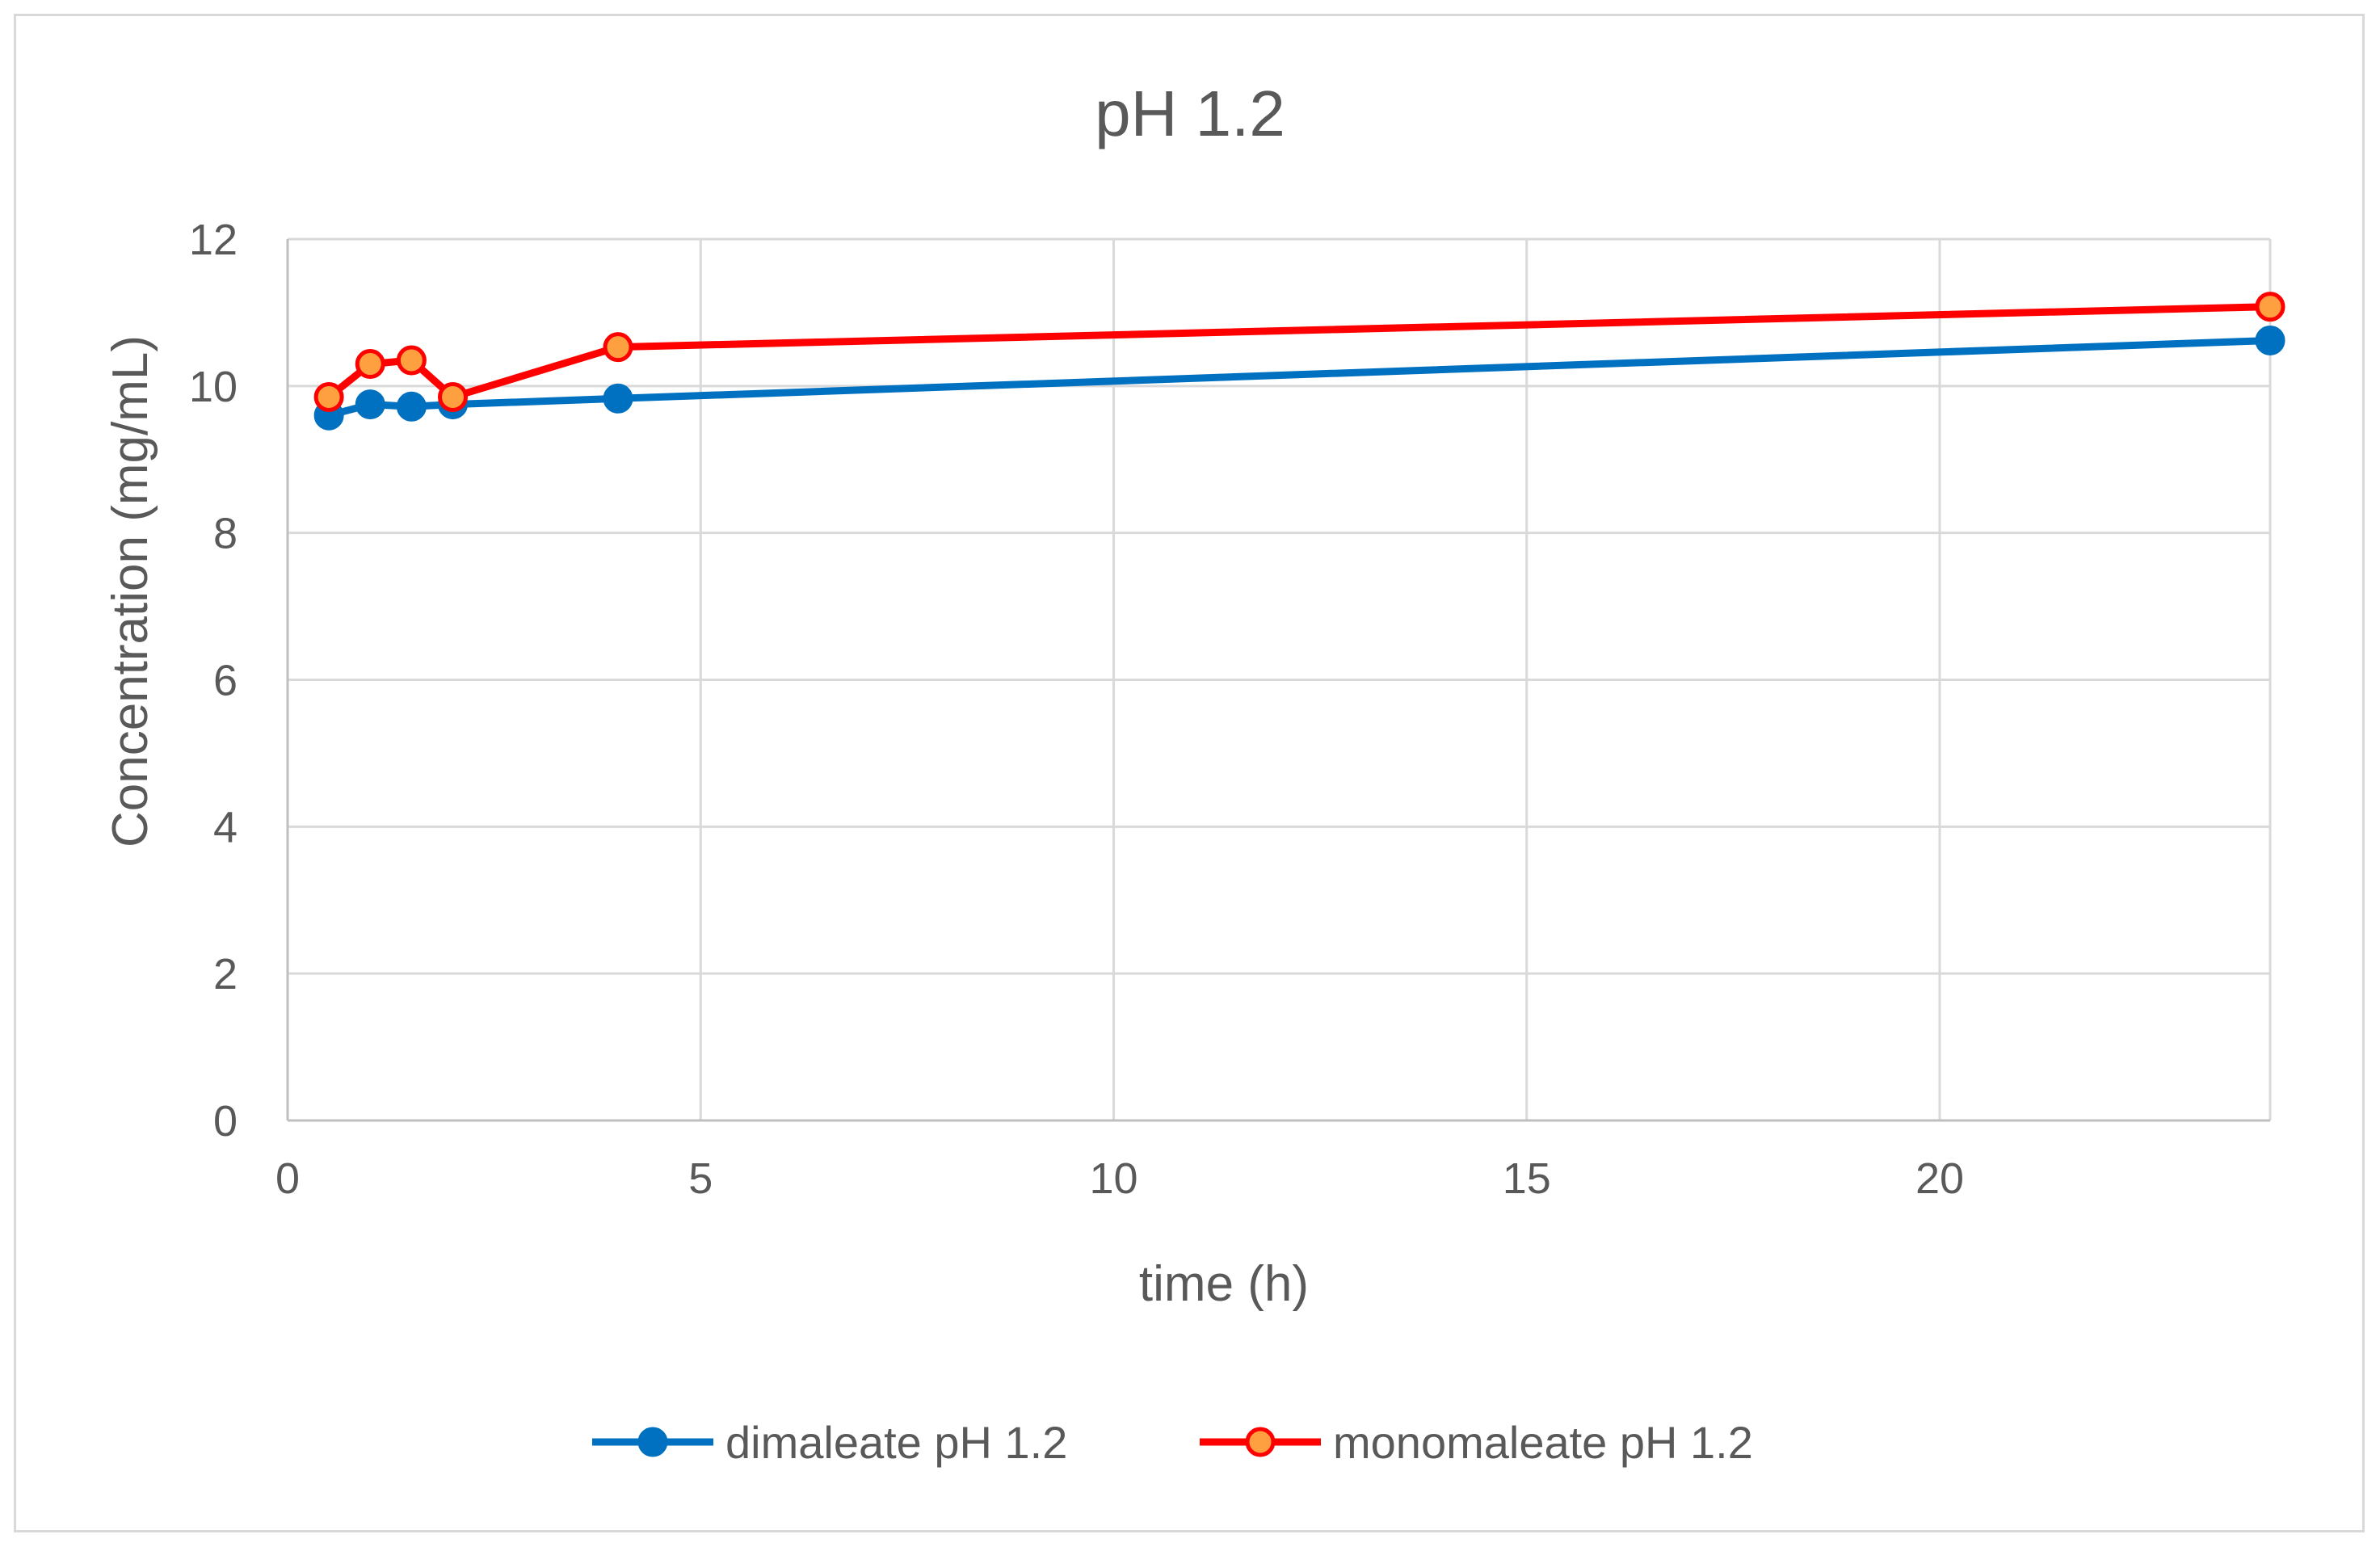 This screenshot has height=1547, width=2380. What do you see at coordinates (214, 240) in the screenshot?
I see `y-tick-label: 12` at bounding box center [214, 240].